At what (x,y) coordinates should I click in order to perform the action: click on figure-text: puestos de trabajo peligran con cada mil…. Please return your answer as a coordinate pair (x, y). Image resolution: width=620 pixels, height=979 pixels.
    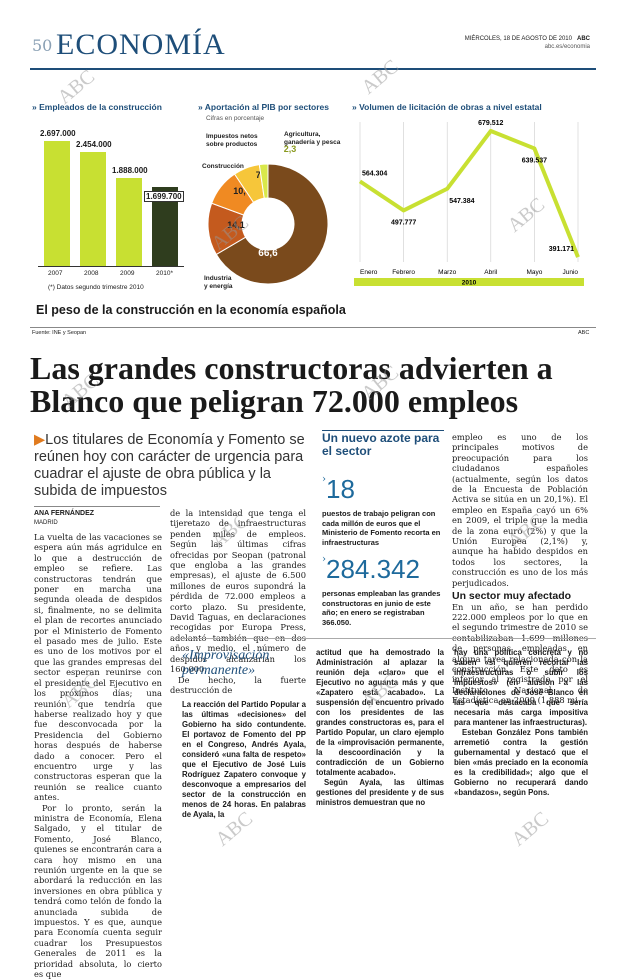
    Looking at the image, I should click on (381, 528).